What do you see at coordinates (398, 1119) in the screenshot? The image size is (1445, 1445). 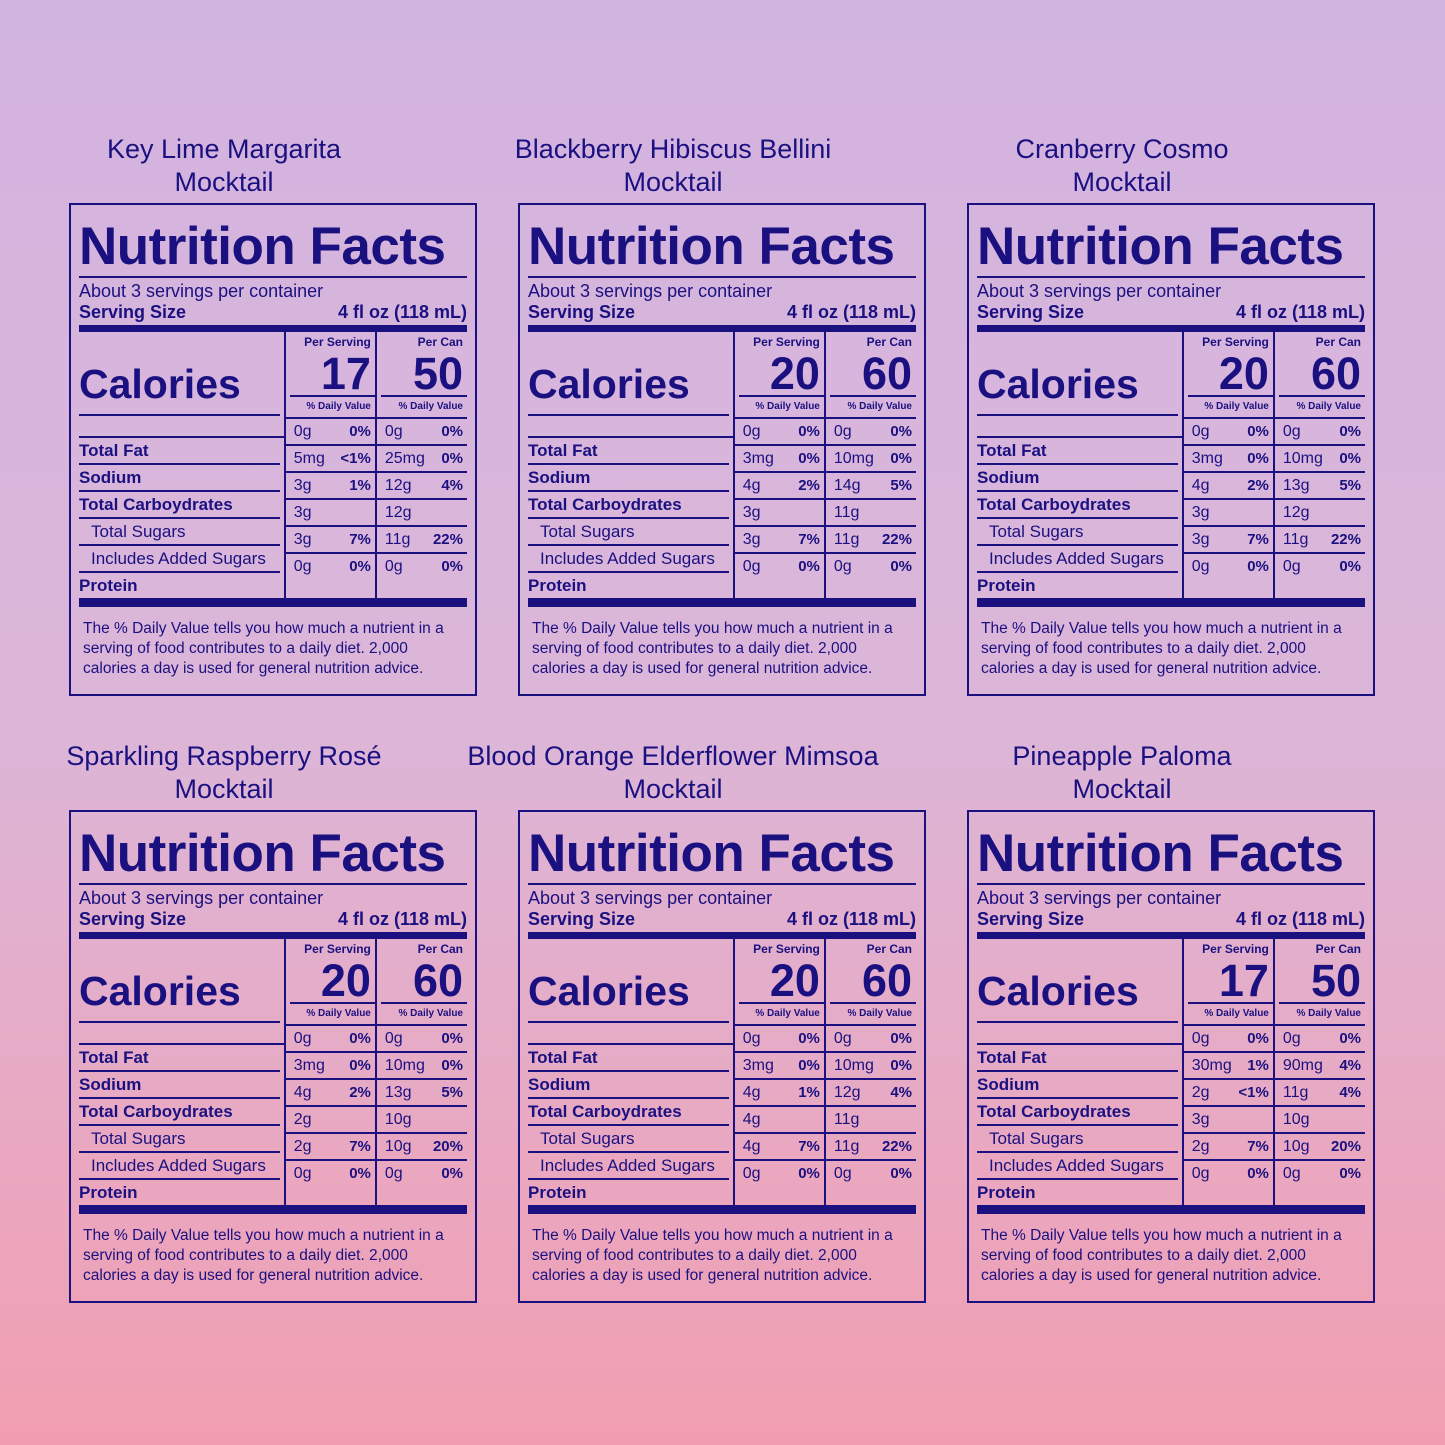 I see `amount: 10g` at bounding box center [398, 1119].